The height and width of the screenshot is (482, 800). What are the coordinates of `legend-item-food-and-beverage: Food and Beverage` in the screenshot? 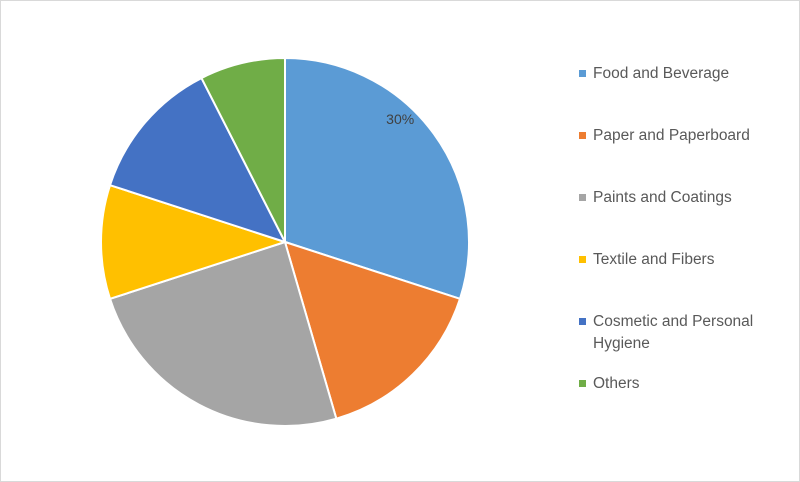 It's located at (686, 74).